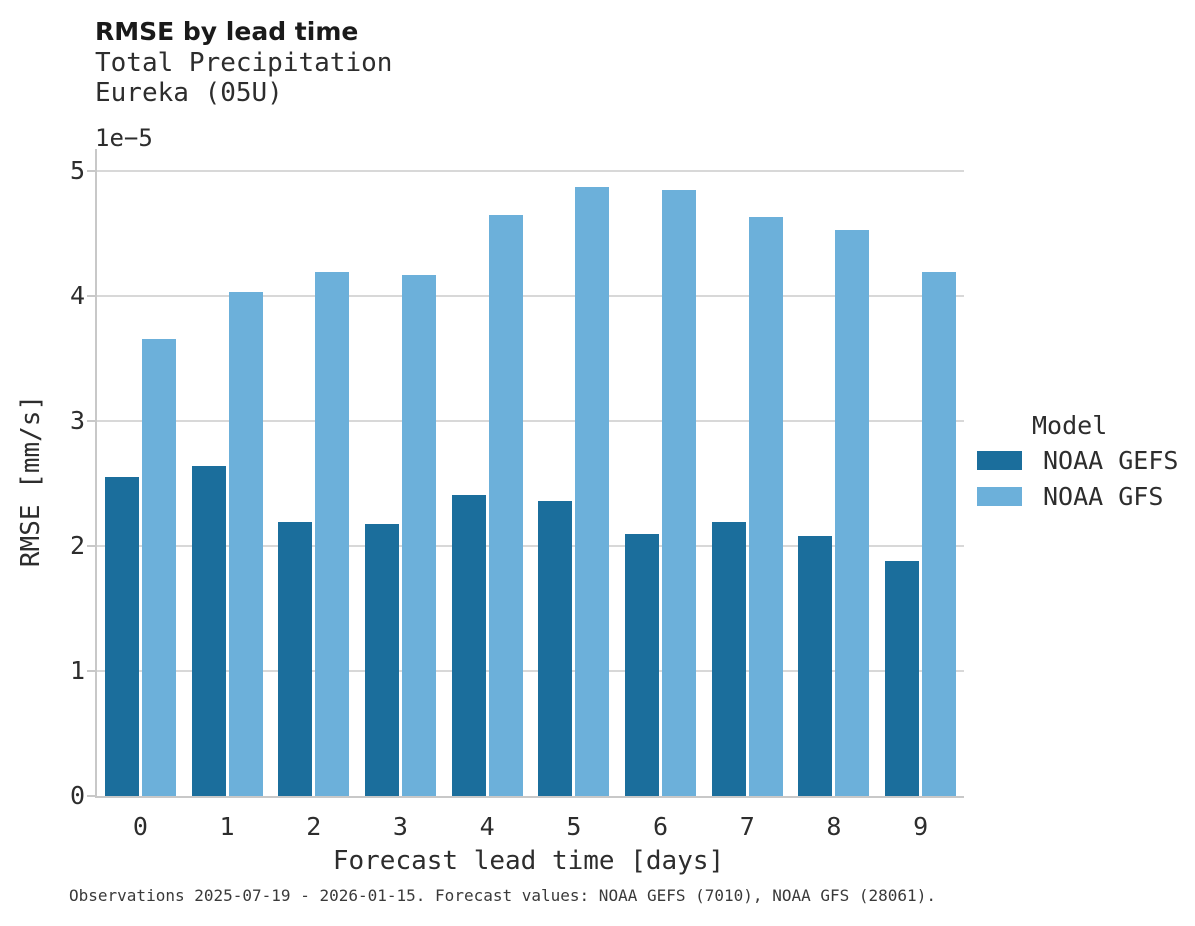  I want to click on x-tick-label-0: 0, so click(140, 826).